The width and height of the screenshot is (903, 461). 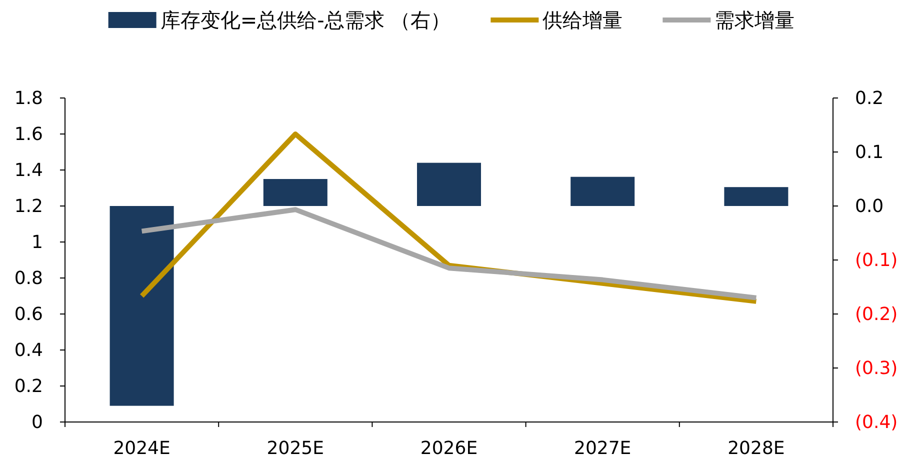 I want to click on x-tick-label: 2027E, so click(x=603, y=448).